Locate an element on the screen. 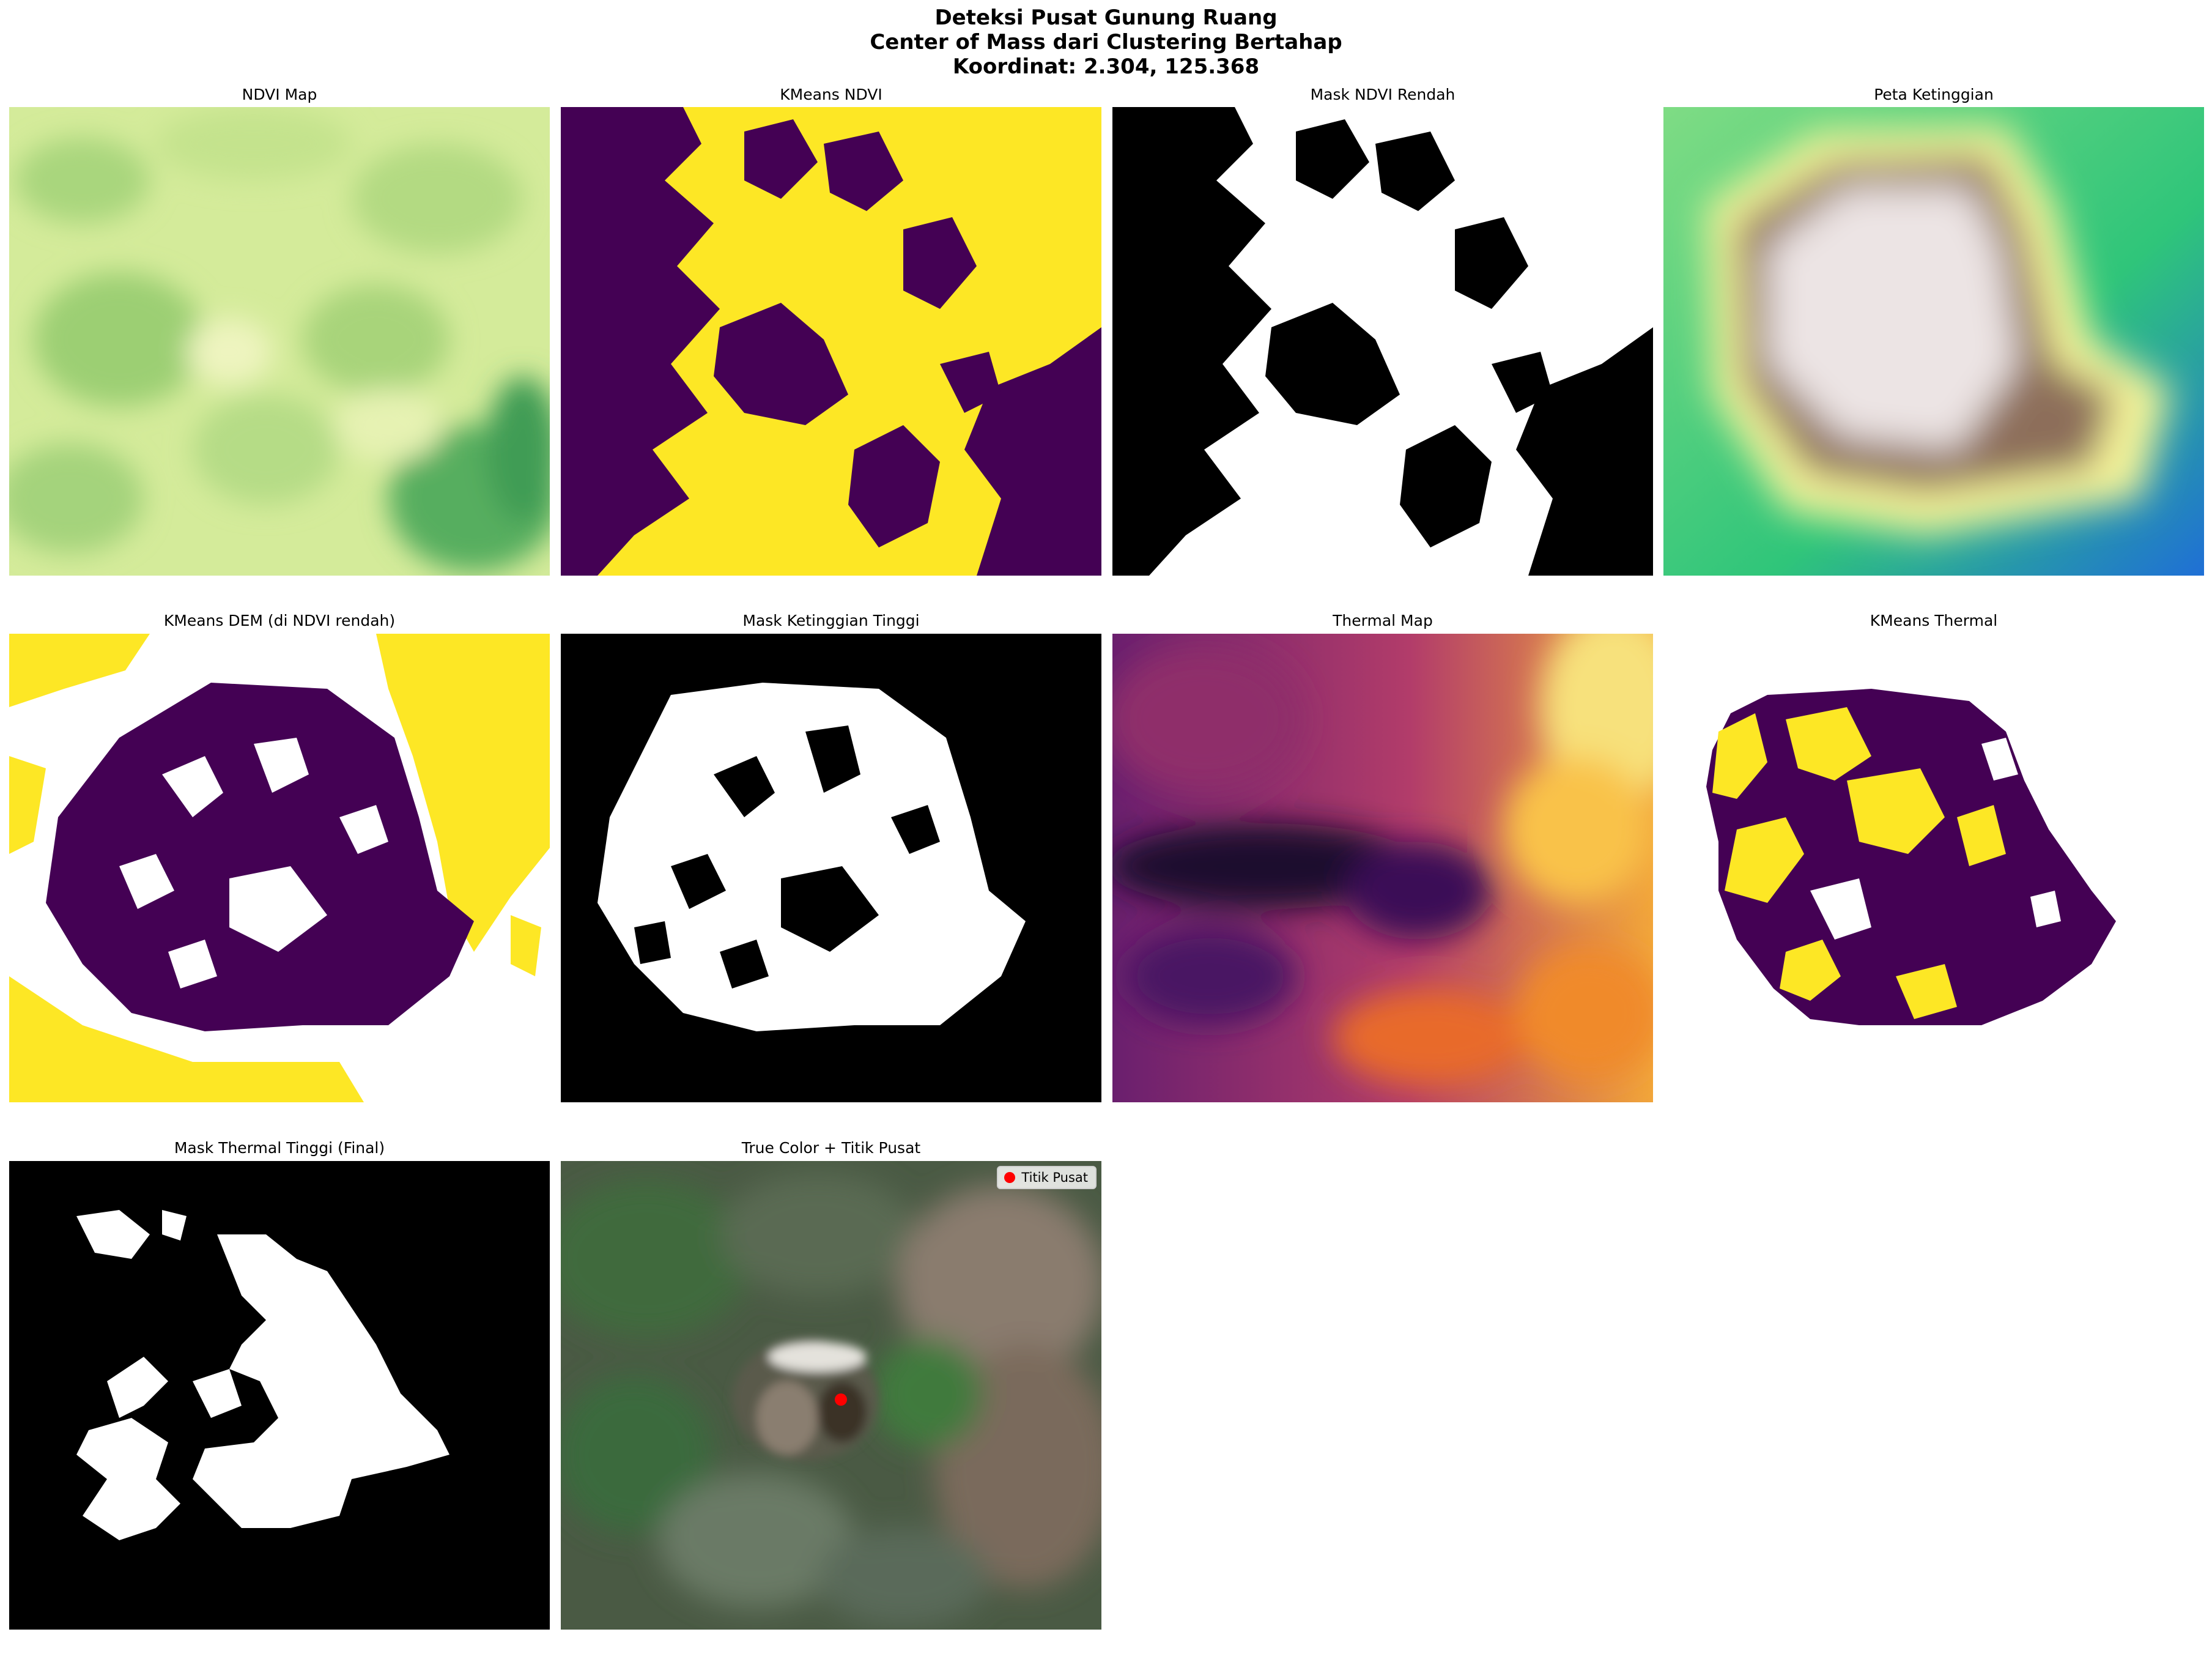 This screenshot has width=2212, height=1662. panel-title-thermal: Thermal Map is located at coordinates (1383, 620).